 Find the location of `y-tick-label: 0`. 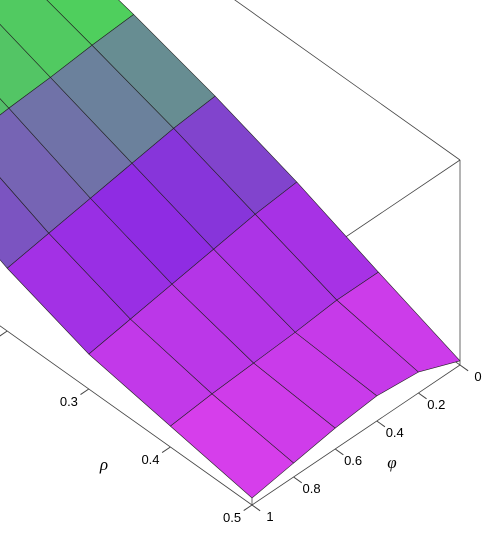

y-tick-label: 0 is located at coordinates (477, 376).